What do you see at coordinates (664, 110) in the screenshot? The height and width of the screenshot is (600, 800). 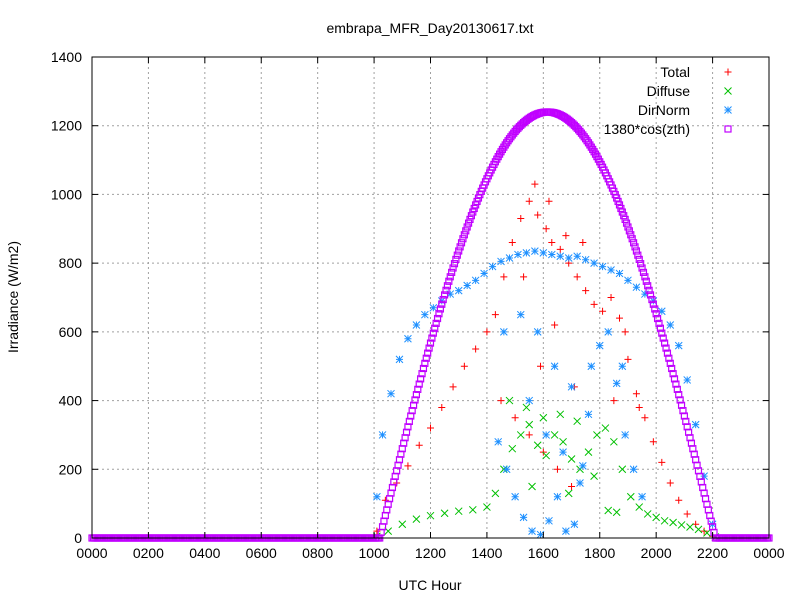 I see `legend-label-dirnorm: DirNorm` at bounding box center [664, 110].